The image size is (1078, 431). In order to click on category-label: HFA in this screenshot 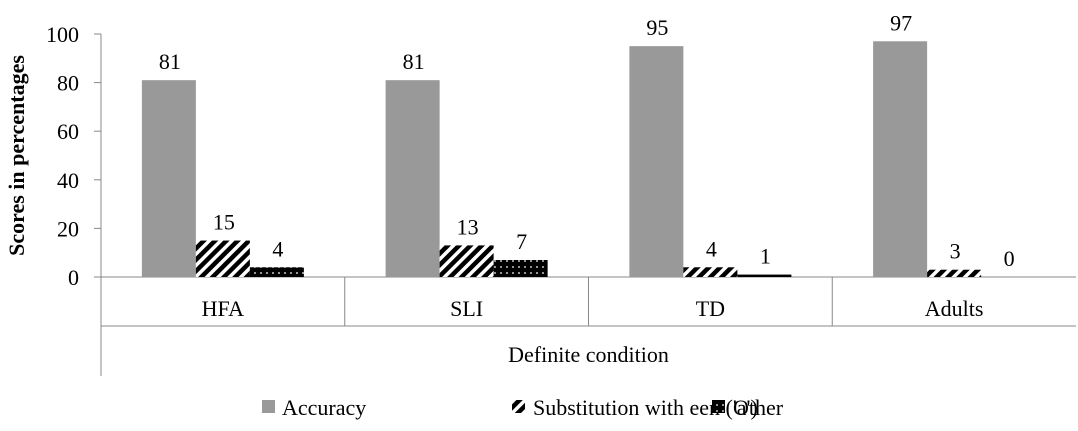, I will do `click(223, 308)`.